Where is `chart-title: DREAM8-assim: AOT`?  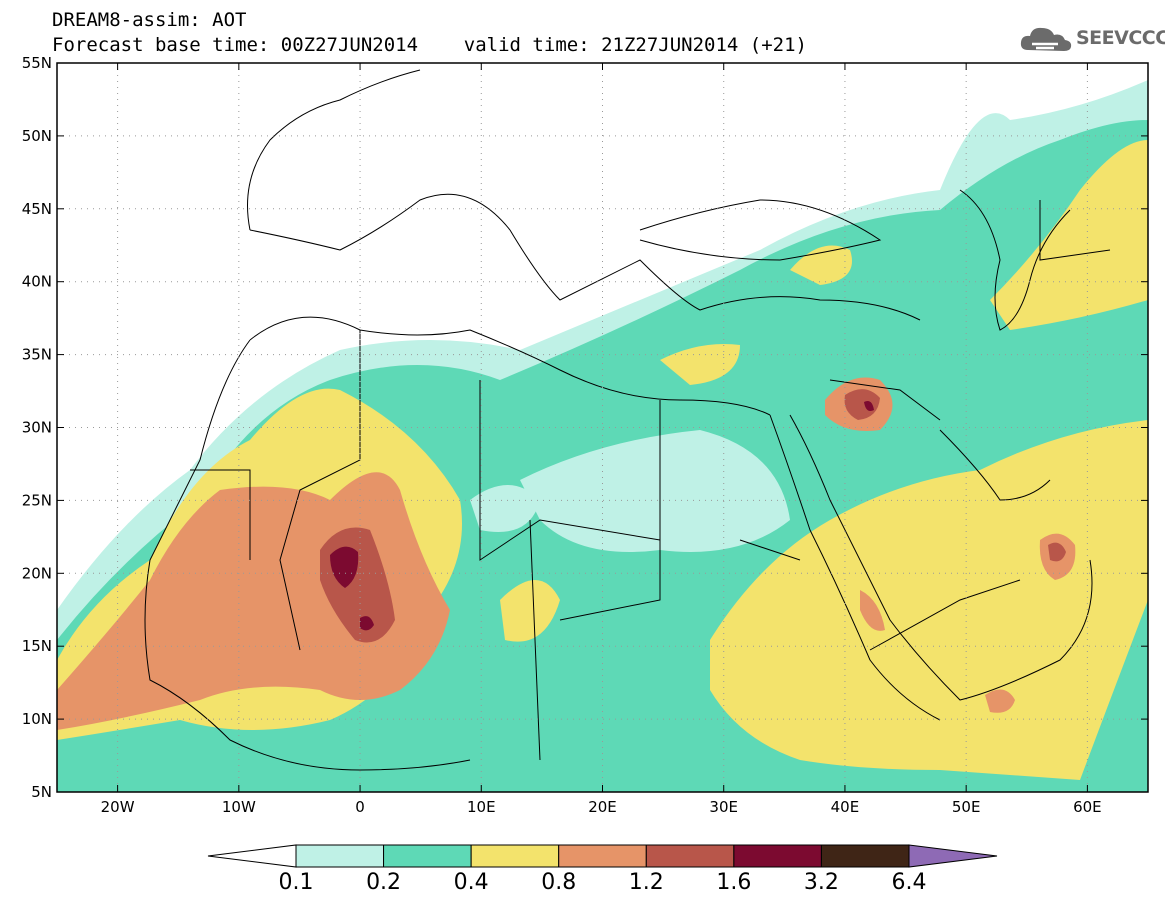
chart-title: DREAM8-assim: AOT is located at coordinates (149, 20).